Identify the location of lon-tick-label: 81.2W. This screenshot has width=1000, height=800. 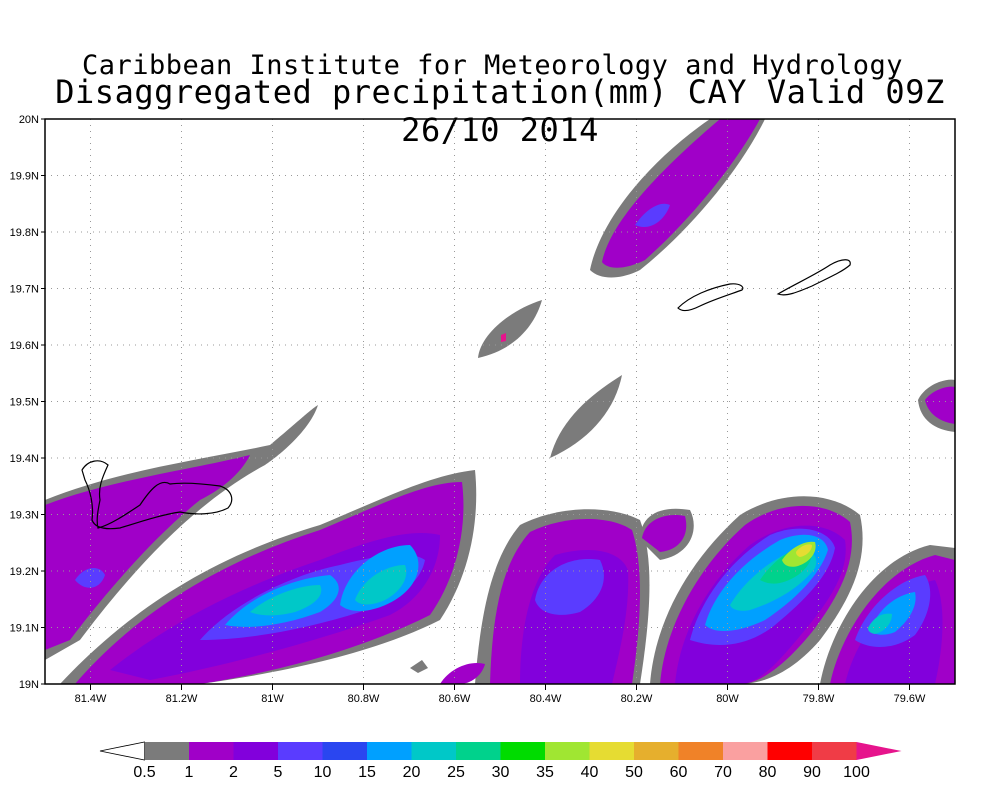
(182, 699).